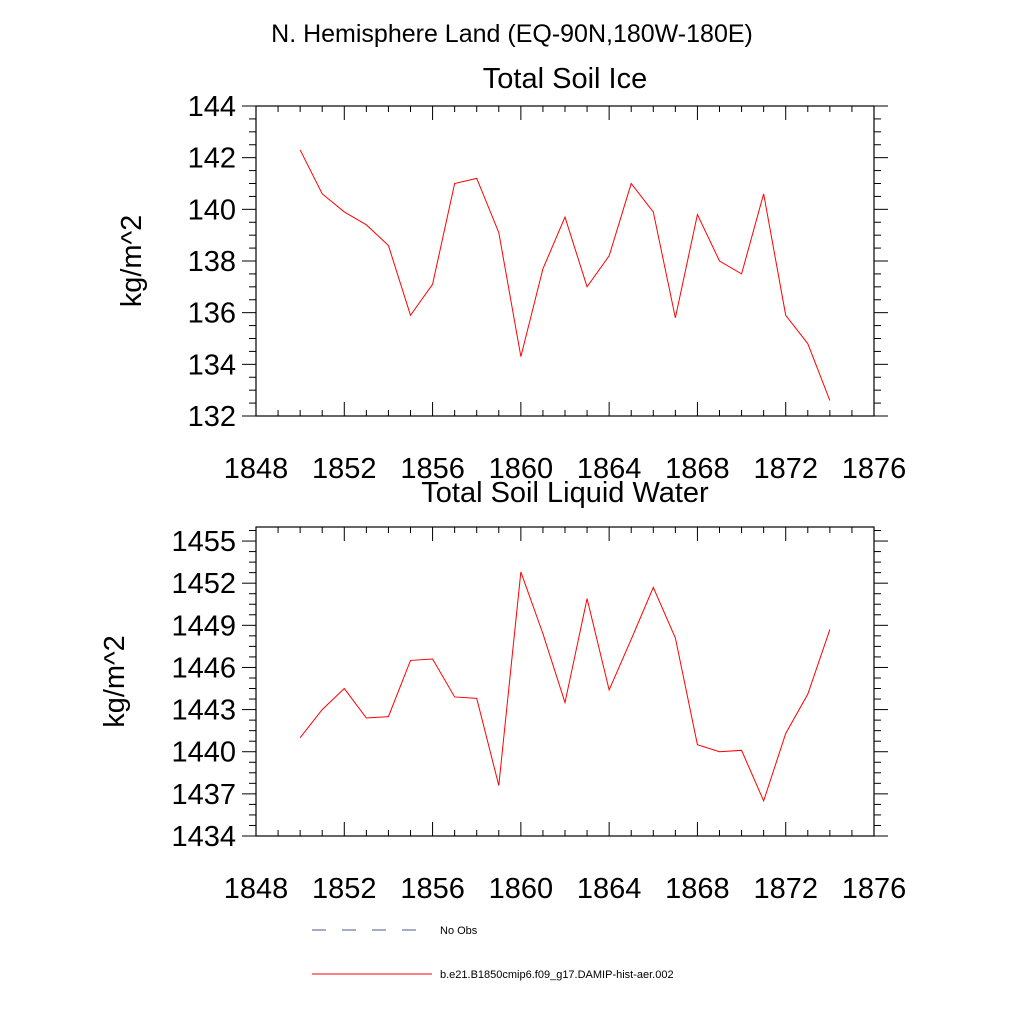 The width and height of the screenshot is (1024, 1024). Describe the element at coordinates (212, 262) in the screenshot. I see `soil-ice-y-tick-label: 138` at that location.